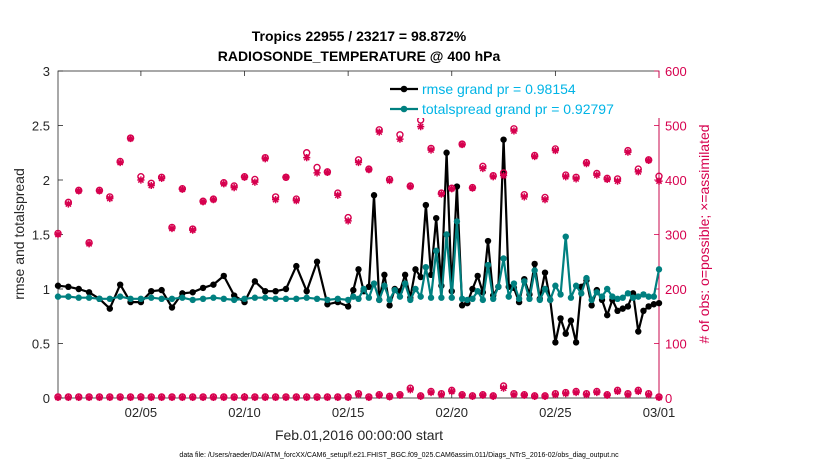  Describe the element at coordinates (676, 126) in the screenshot. I see `y-tick-label-right: 500` at that location.